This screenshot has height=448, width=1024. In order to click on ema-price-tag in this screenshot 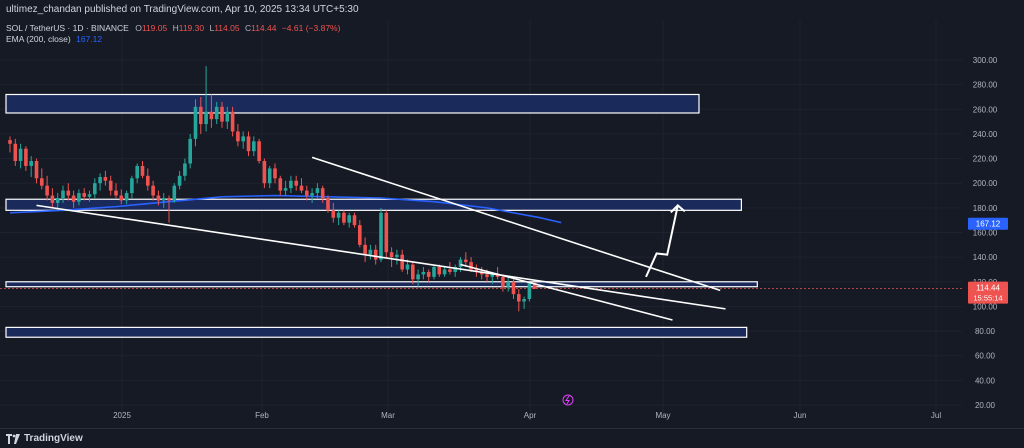, I will do `click(988, 223)`.